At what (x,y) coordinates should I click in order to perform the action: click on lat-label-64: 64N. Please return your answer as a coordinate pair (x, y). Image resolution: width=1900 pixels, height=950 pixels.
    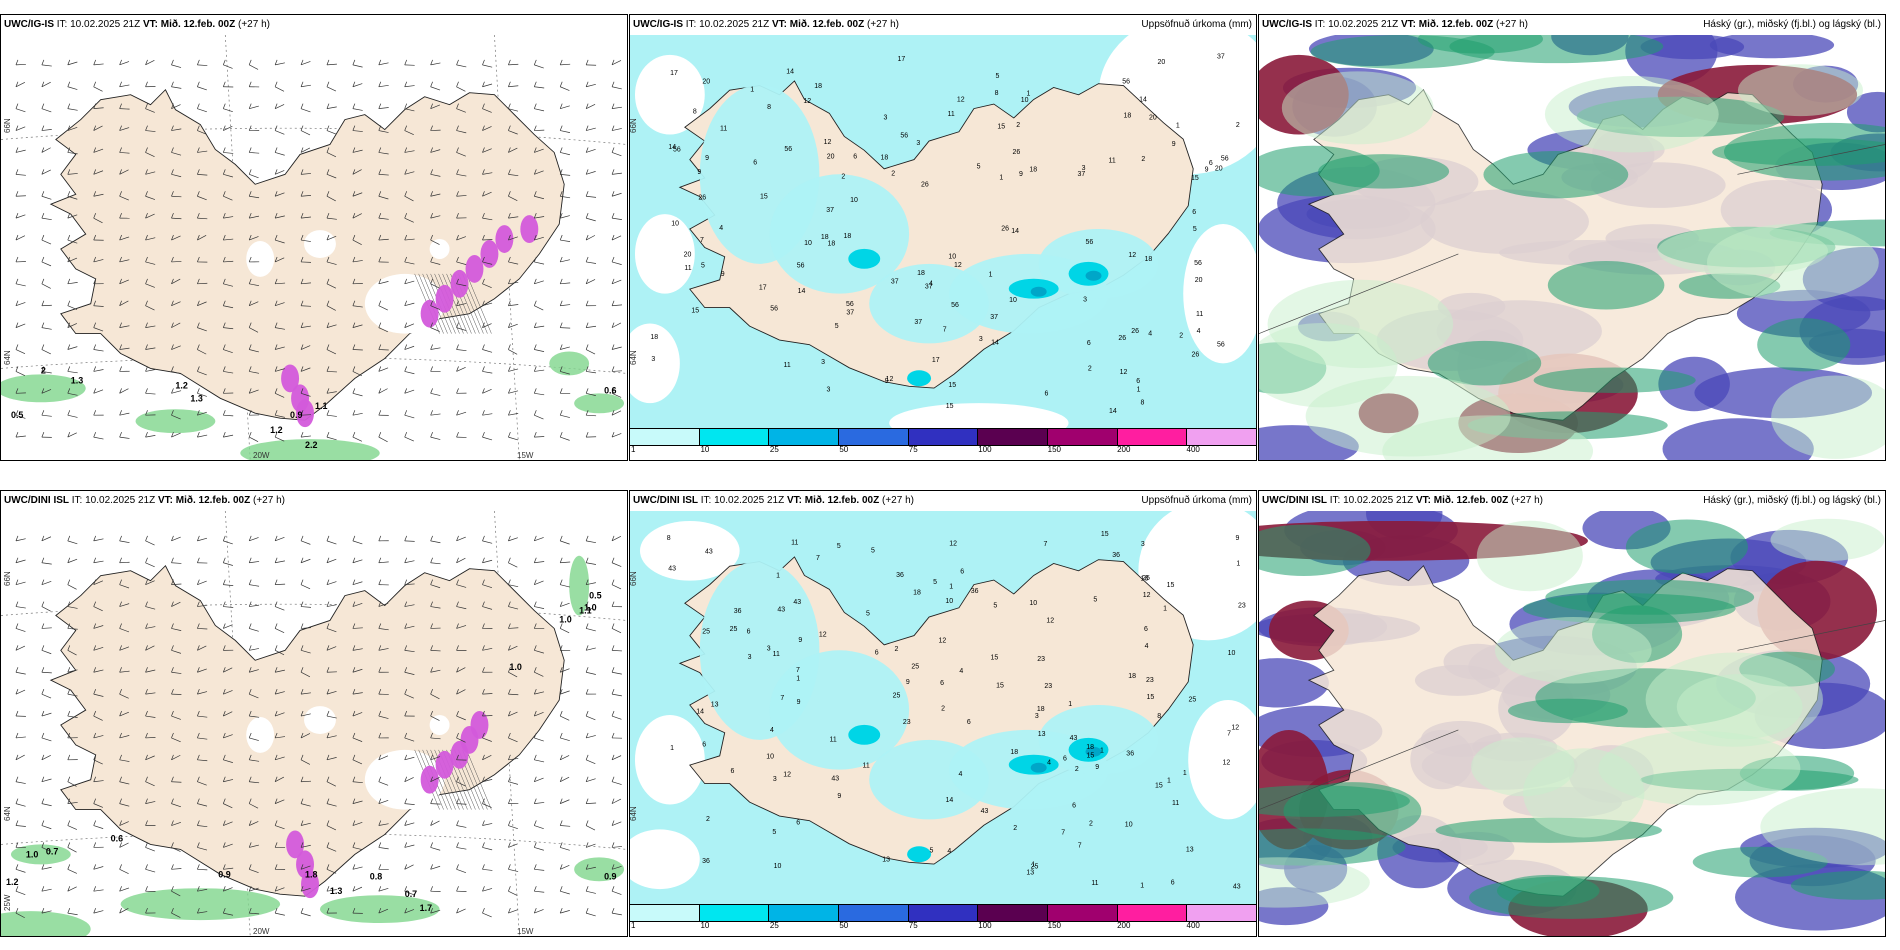
    Looking at the image, I should click on (7, 357).